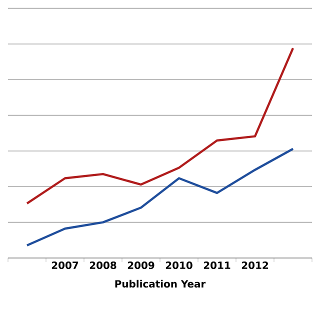 This screenshot has height=320, width=320. What do you see at coordinates (255, 266) in the screenshot?
I see `x-tick-label: 2012` at bounding box center [255, 266].